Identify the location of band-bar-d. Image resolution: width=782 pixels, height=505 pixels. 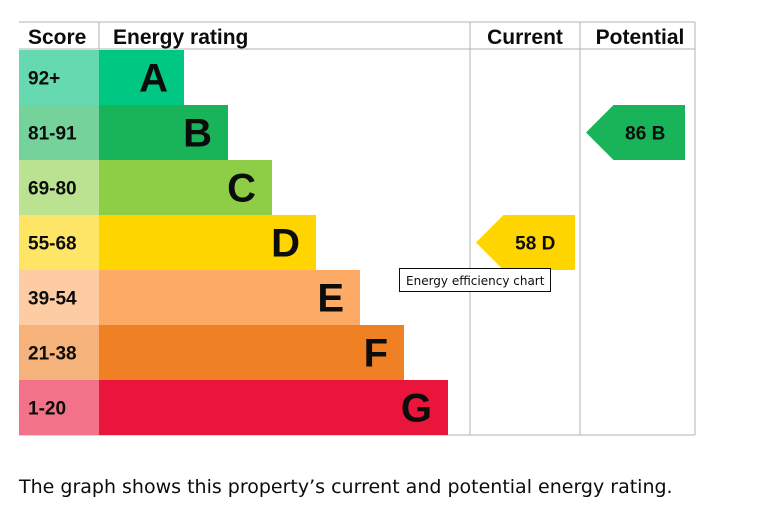
(207, 242).